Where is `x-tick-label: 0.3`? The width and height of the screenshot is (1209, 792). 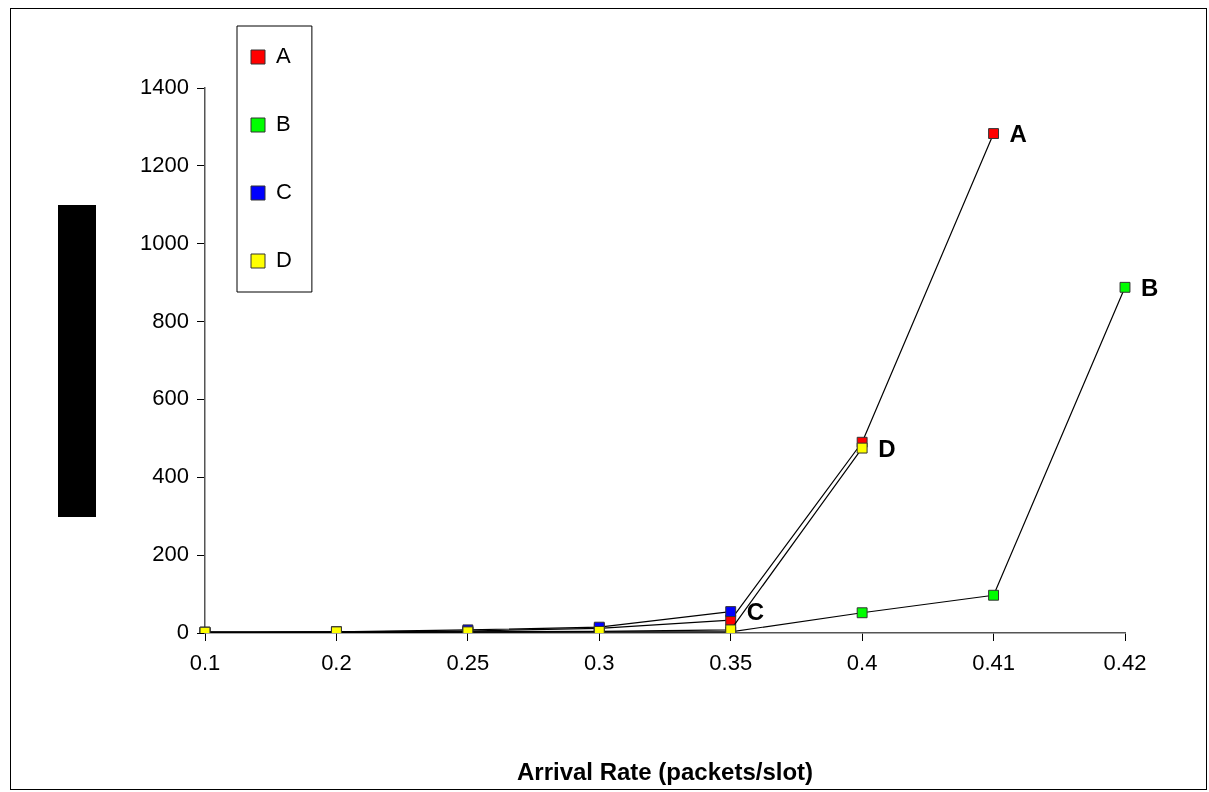
x-tick-label: 0.3 is located at coordinates (599, 663).